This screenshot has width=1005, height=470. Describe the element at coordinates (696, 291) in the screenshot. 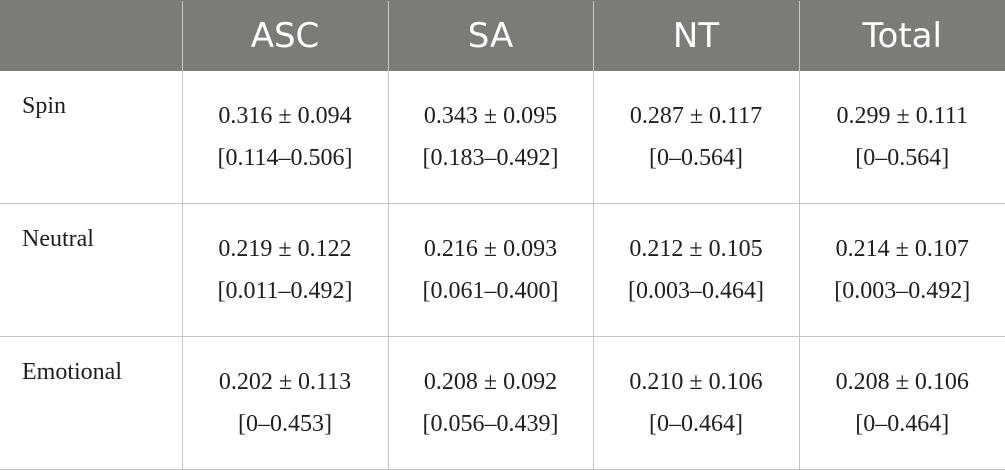

I see `range-value: [0.003–0.464]` at that location.